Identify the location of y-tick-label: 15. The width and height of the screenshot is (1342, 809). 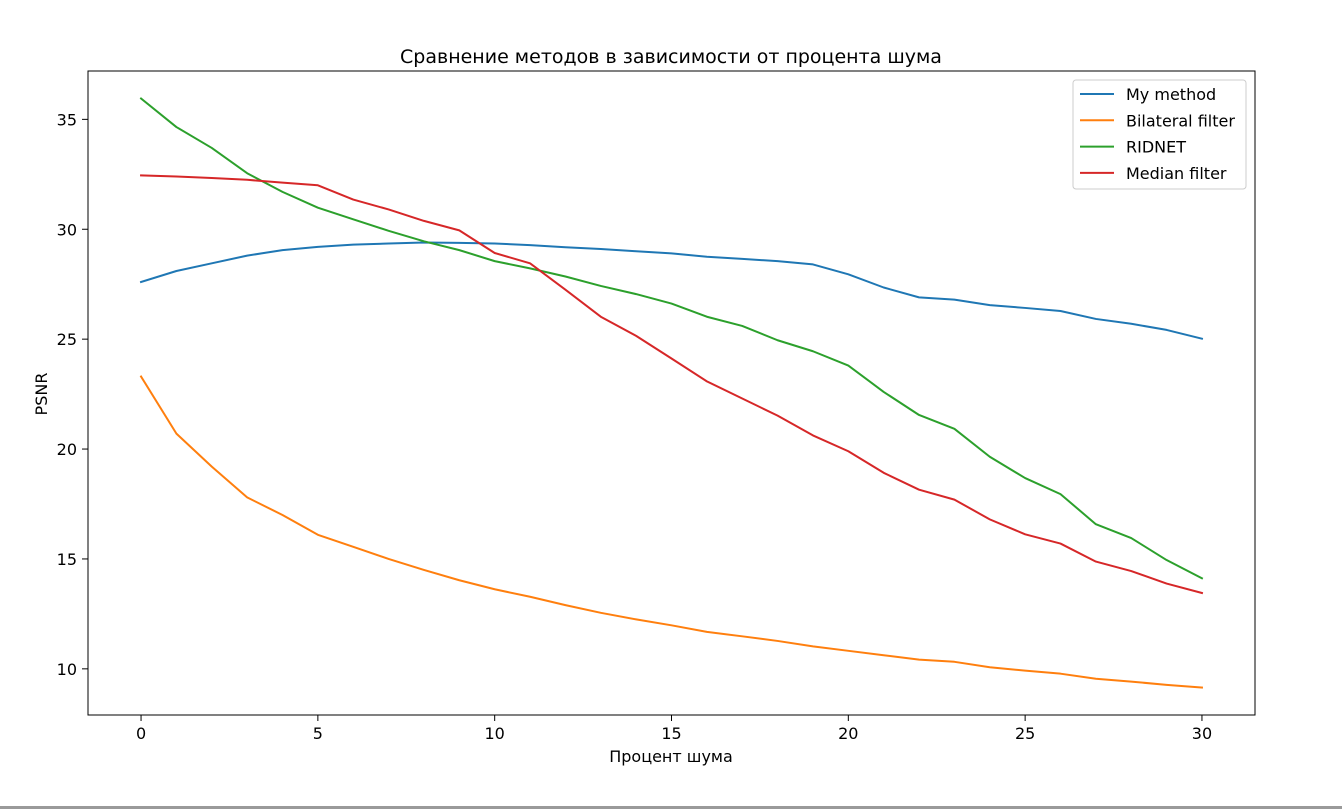
(67, 559).